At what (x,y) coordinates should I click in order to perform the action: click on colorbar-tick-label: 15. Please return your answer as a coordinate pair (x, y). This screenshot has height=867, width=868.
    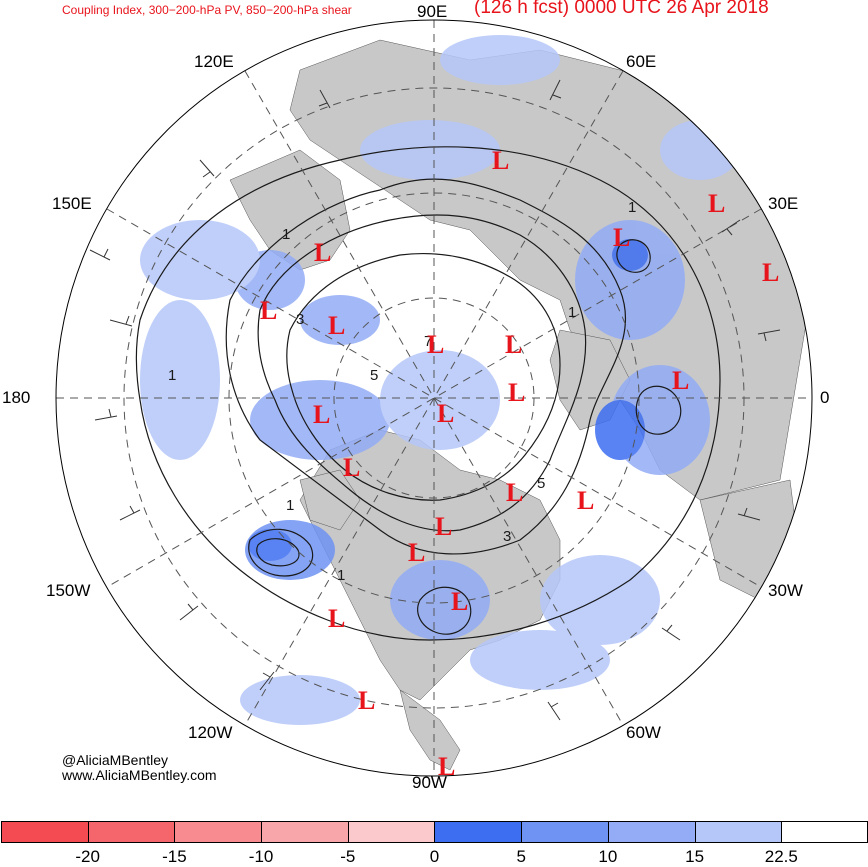
    Looking at the image, I should click on (695, 856).